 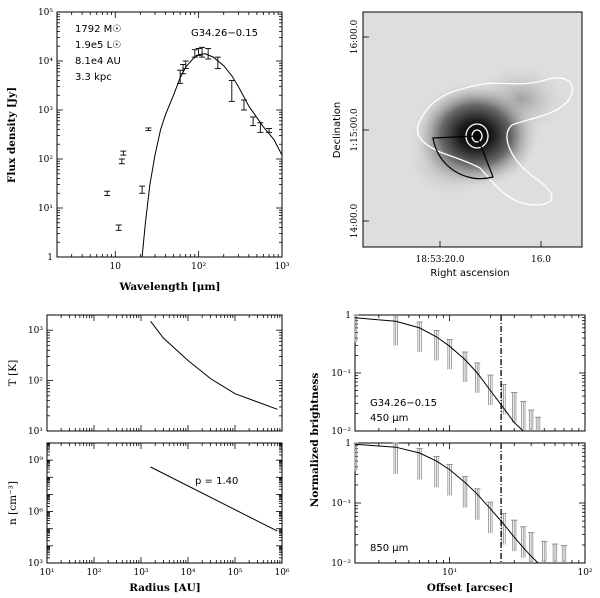 What do you see at coordinates (341, 432) in the screenshot?
I see `p450-y-tick-label: 10⁻²` at bounding box center [341, 432].